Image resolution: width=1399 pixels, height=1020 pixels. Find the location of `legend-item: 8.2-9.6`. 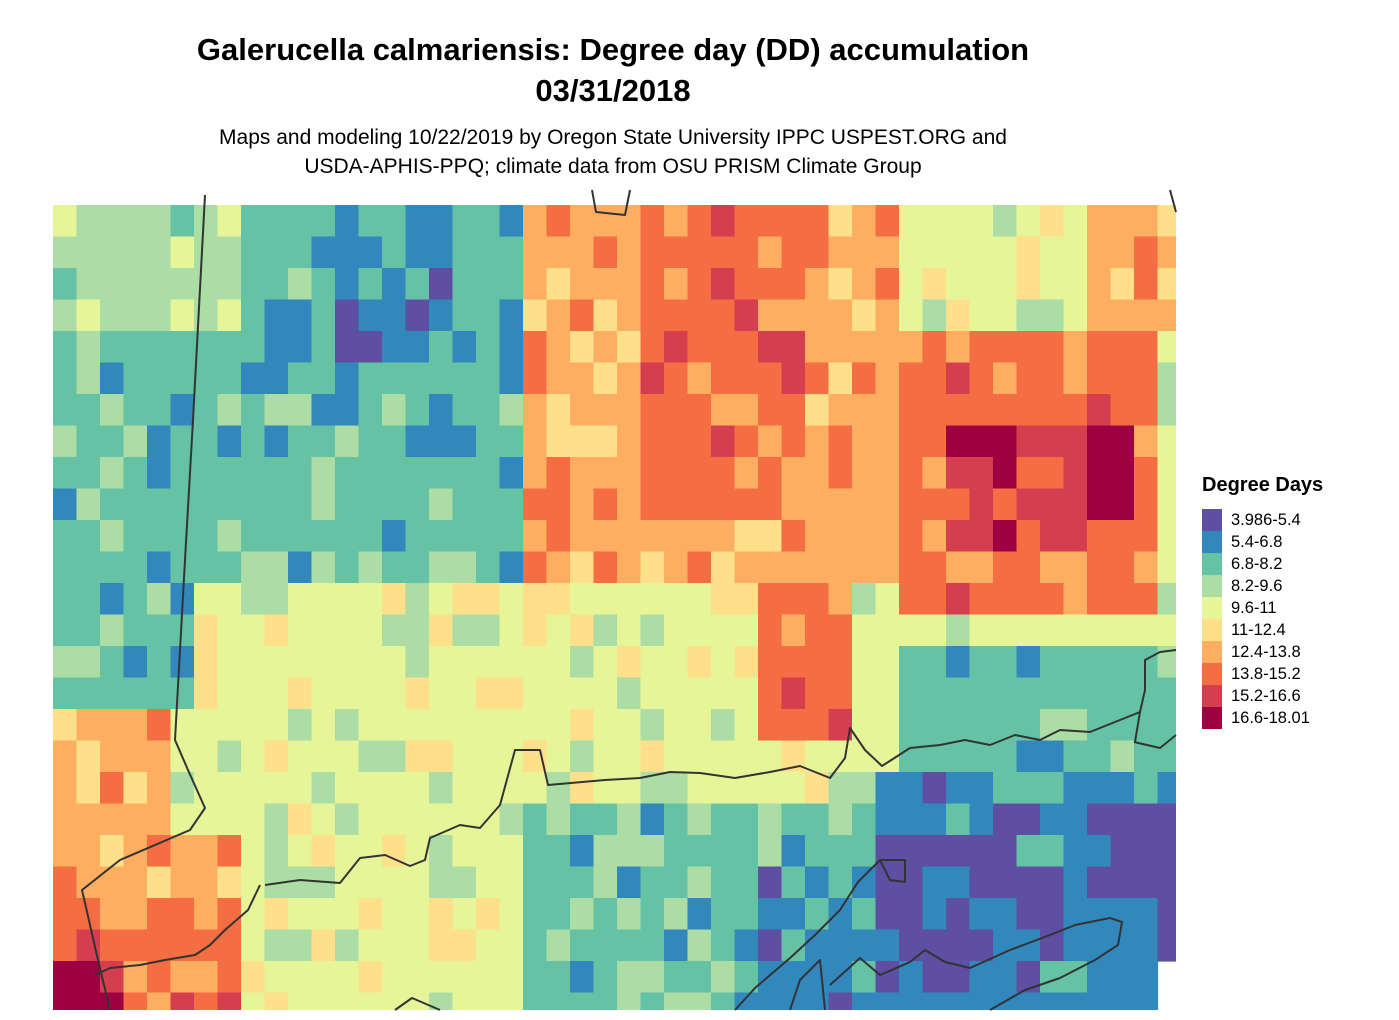

legend-item: 8.2-9.6 is located at coordinates (1262, 586).